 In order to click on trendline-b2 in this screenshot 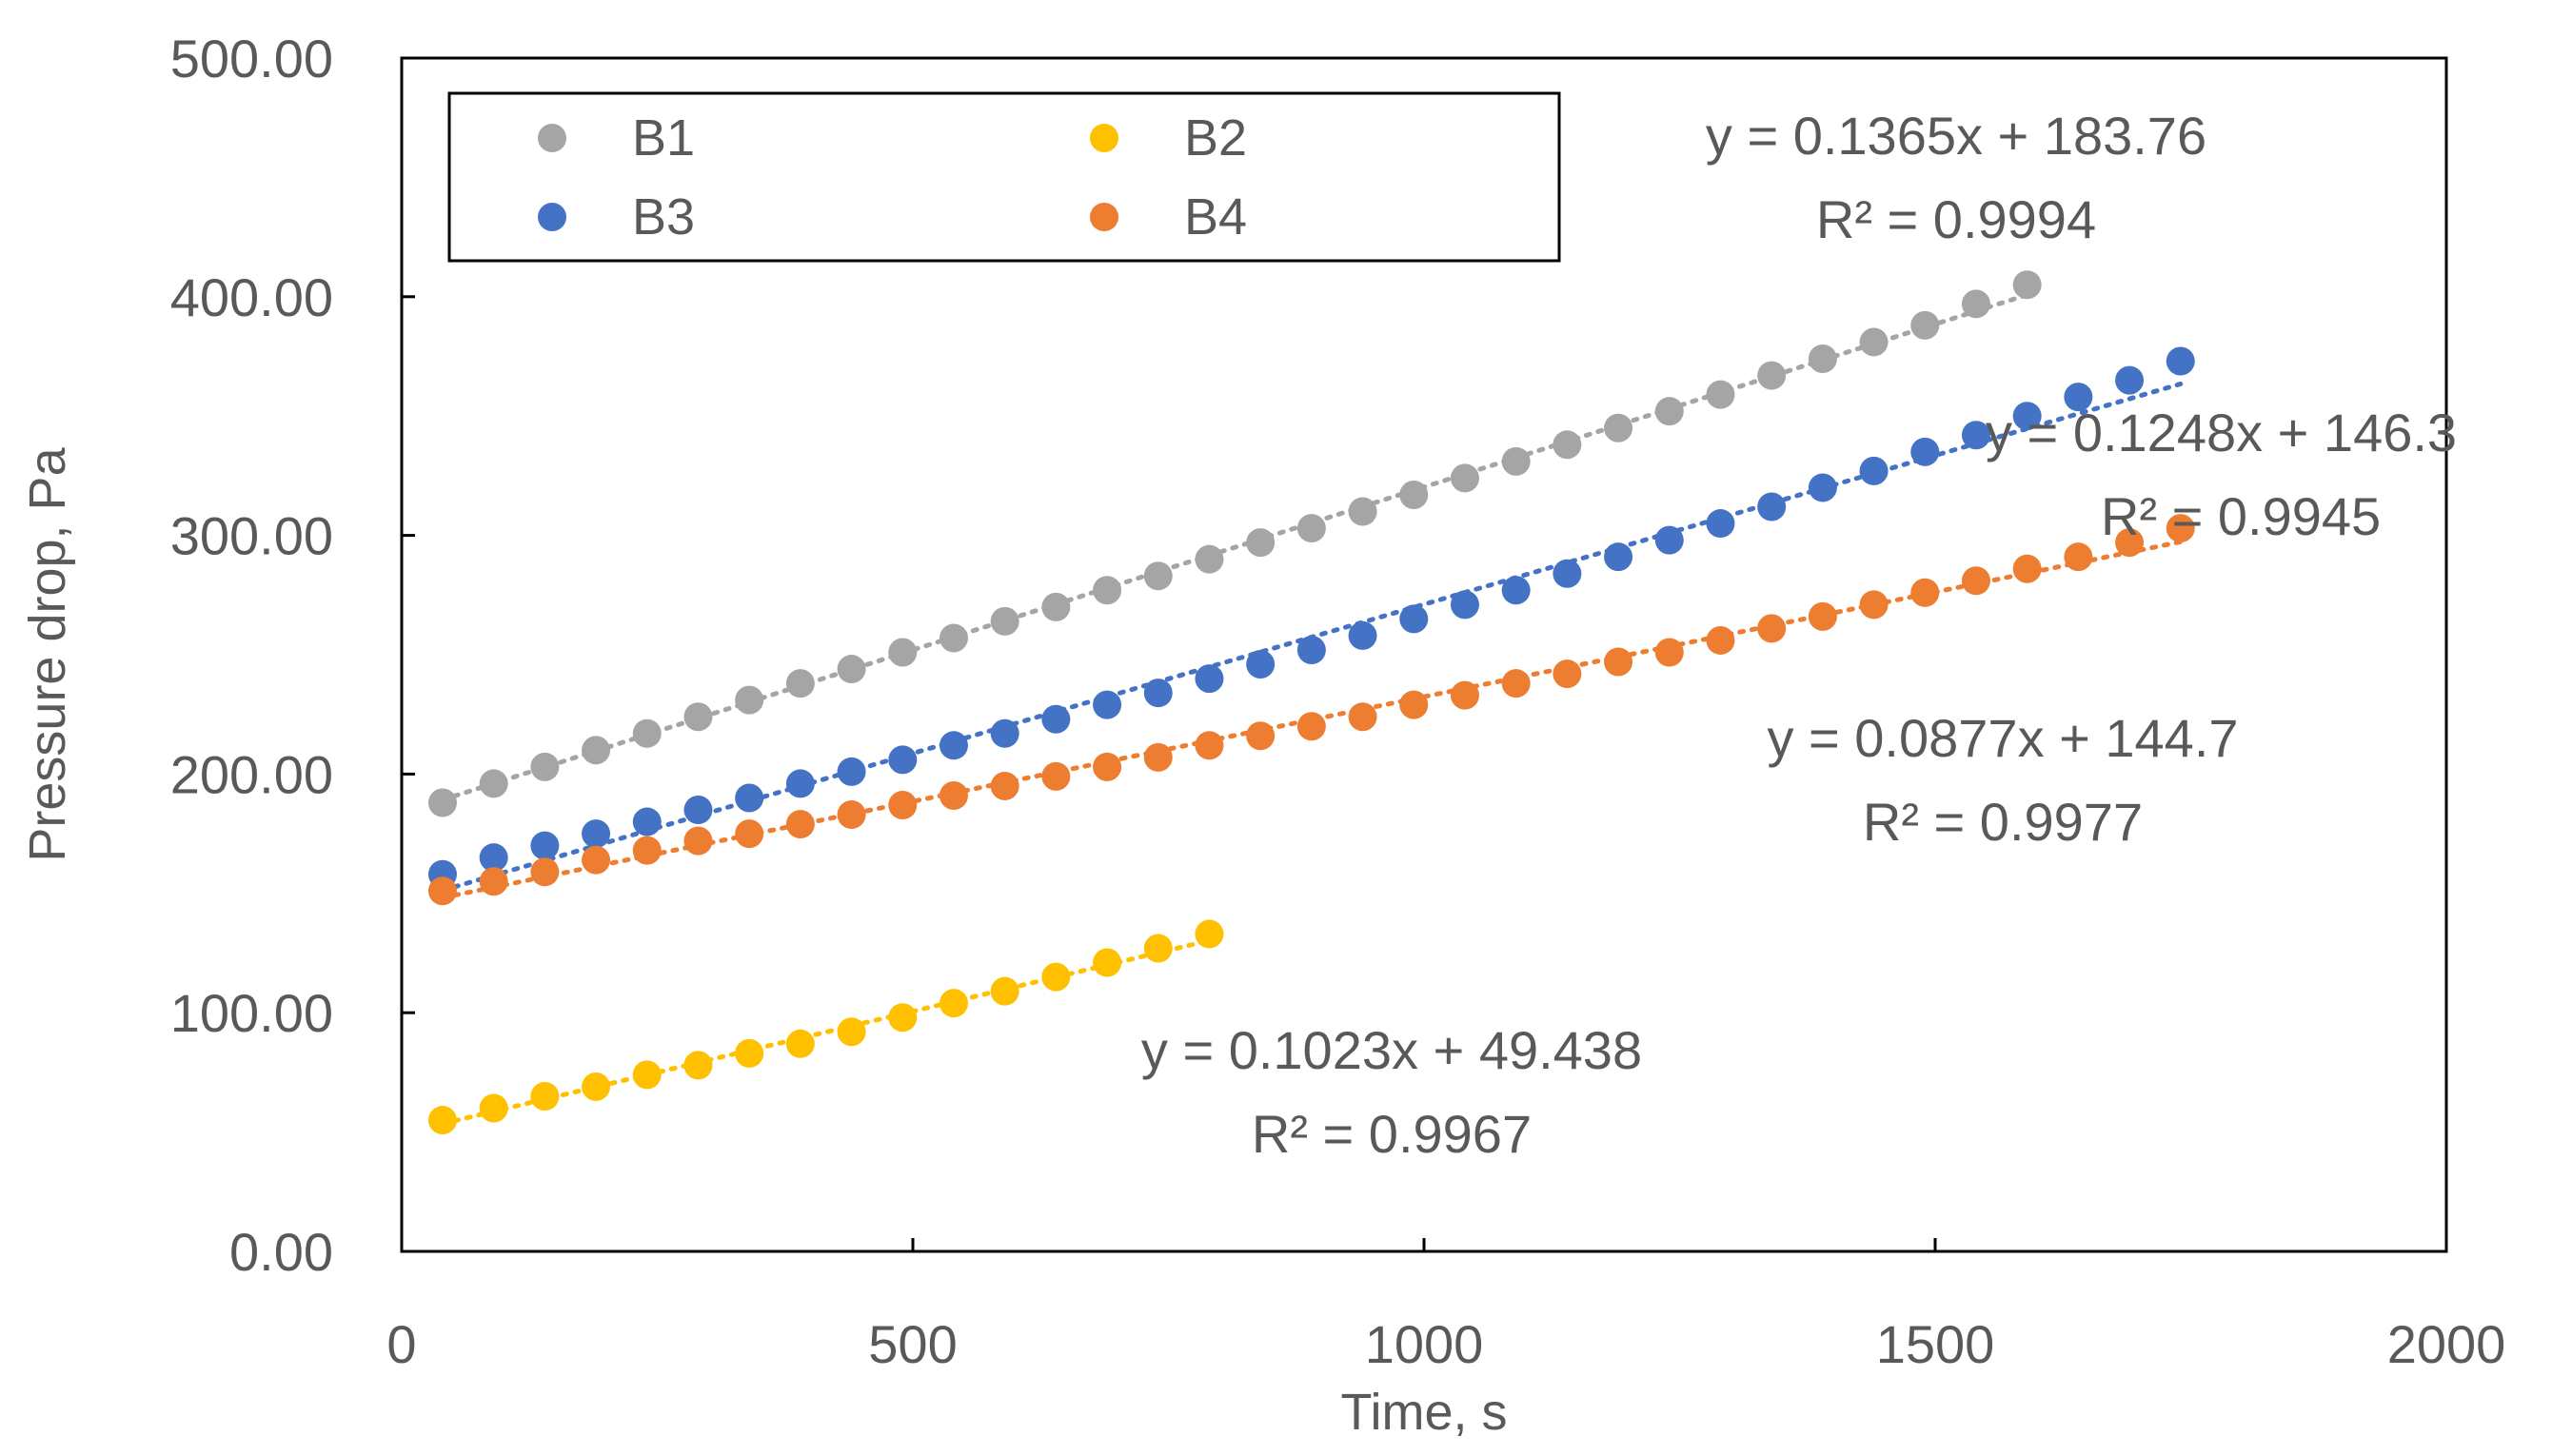, I will do `click(826, 1032)`.